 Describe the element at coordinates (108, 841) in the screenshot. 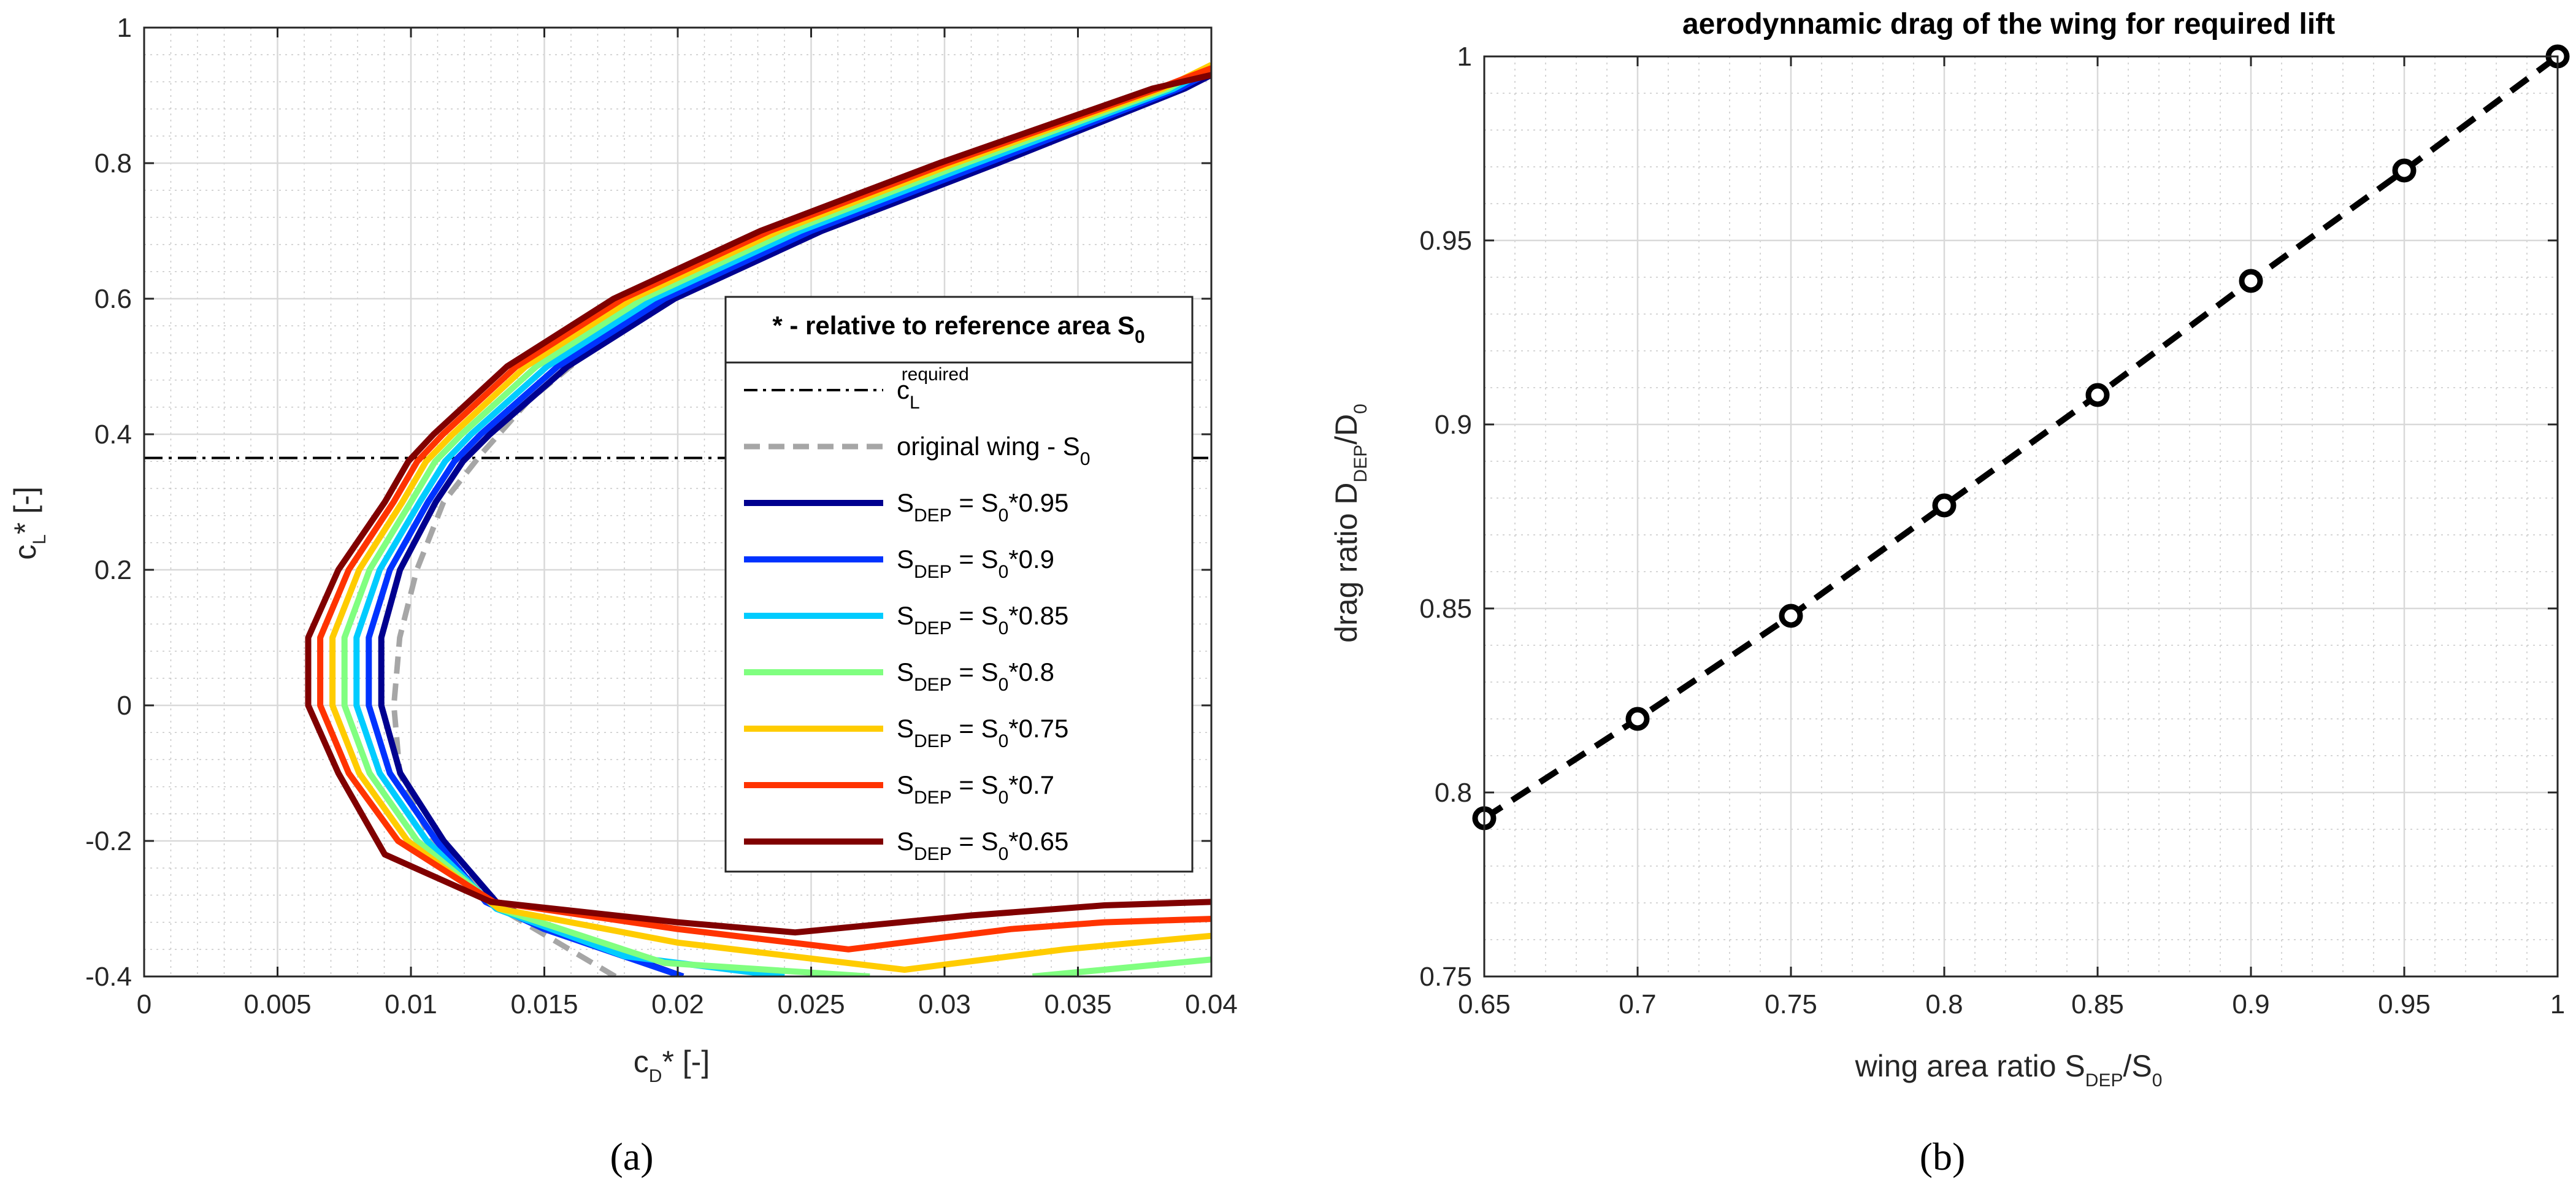

I see `a-ytick-label: -0.2` at that location.